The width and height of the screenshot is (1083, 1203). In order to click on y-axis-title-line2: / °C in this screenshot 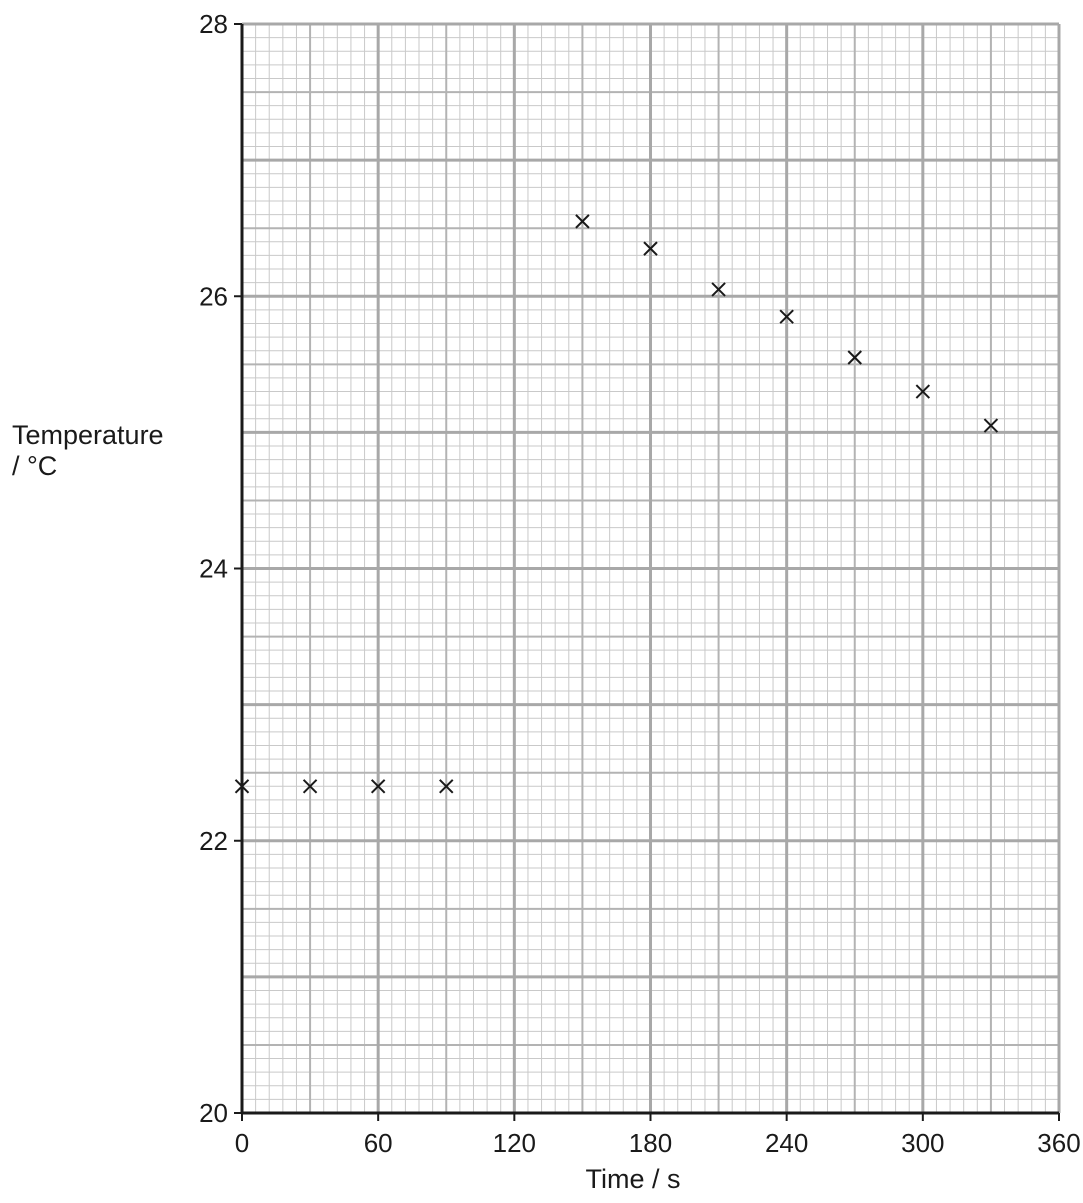, I will do `click(34, 466)`.